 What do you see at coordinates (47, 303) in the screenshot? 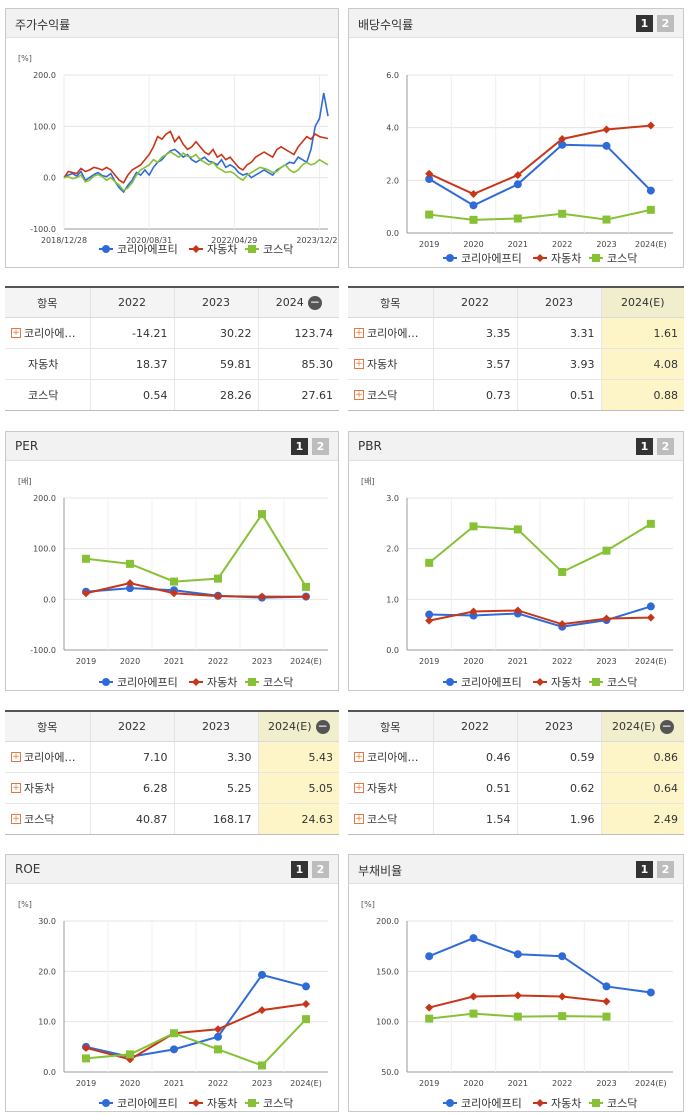
I see `header-item: 항목` at bounding box center [47, 303].